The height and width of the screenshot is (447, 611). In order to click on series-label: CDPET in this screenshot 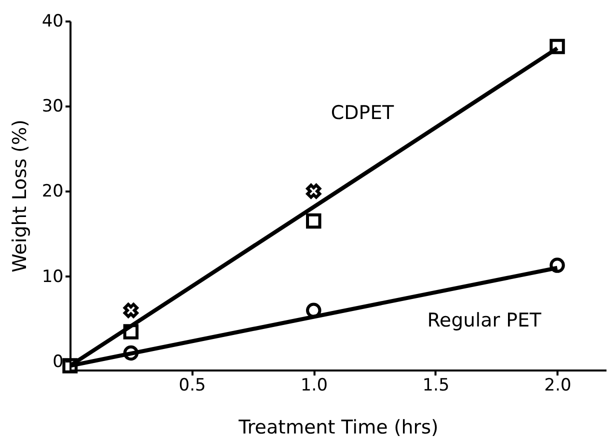, I will do `click(362, 113)`.